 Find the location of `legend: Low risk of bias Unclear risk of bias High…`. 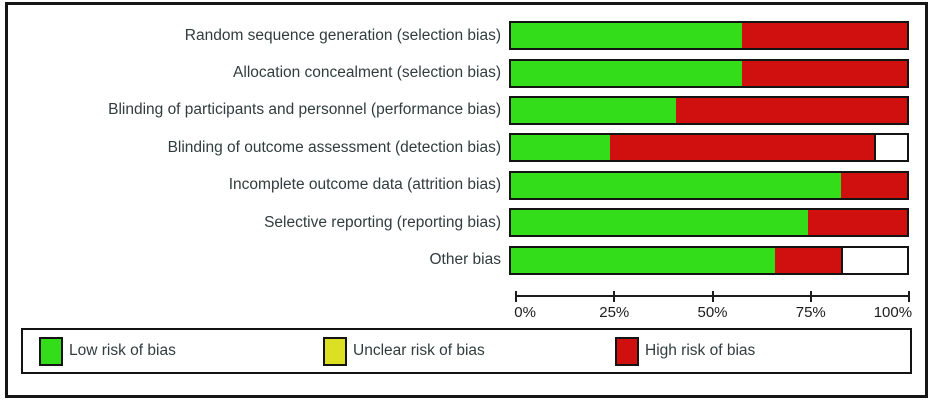

legend: Low risk of bias Unclear risk of bias High… is located at coordinates (466, 351).